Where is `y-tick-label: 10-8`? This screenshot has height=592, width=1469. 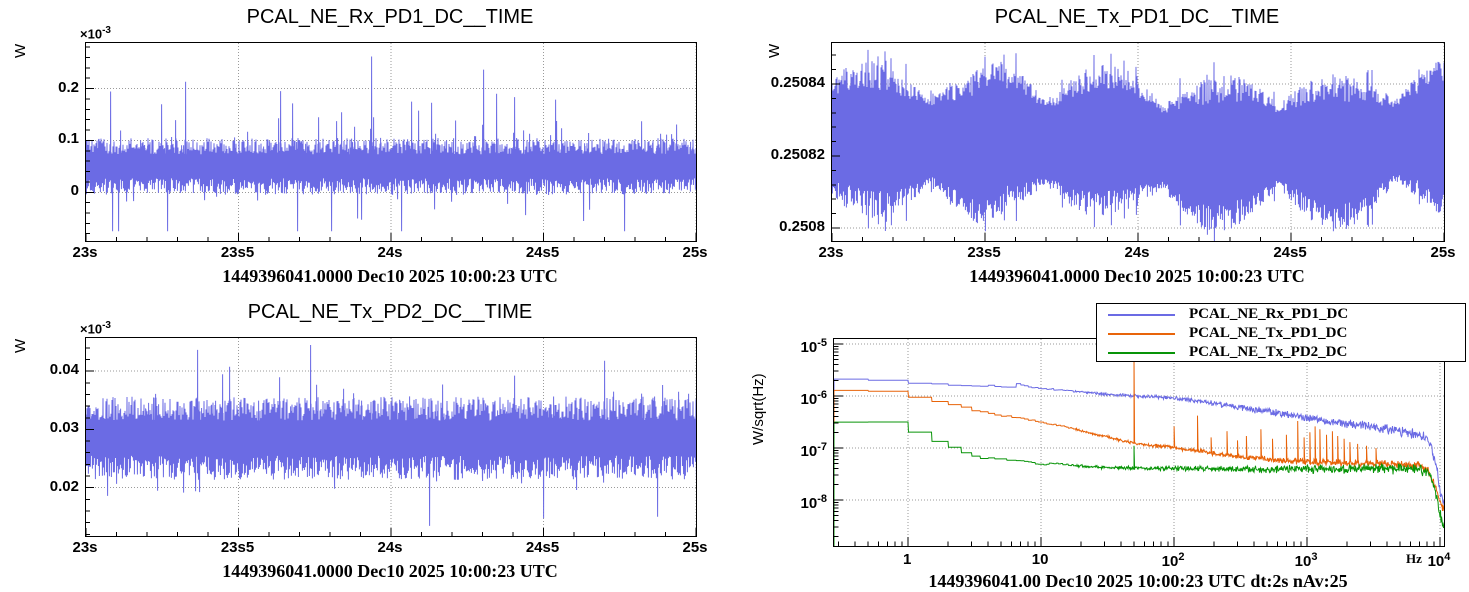
y-tick-label: 10-8 is located at coordinates (791, 501).